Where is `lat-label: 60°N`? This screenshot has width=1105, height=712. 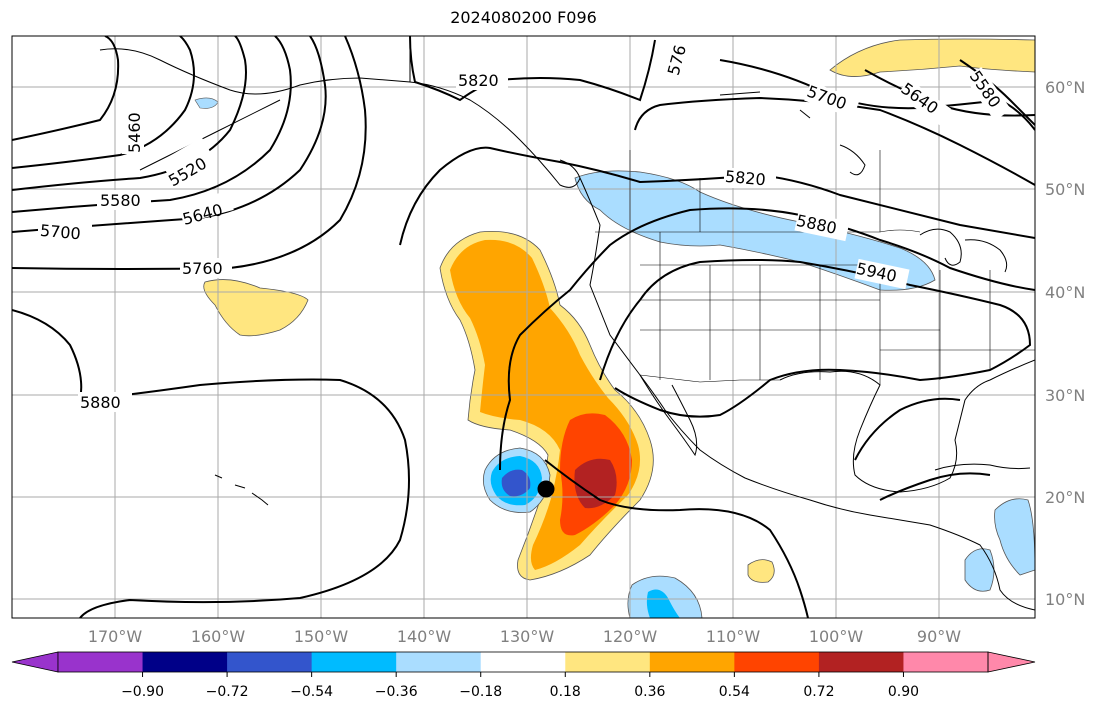
lat-label: 60°N is located at coordinates (1065, 87).